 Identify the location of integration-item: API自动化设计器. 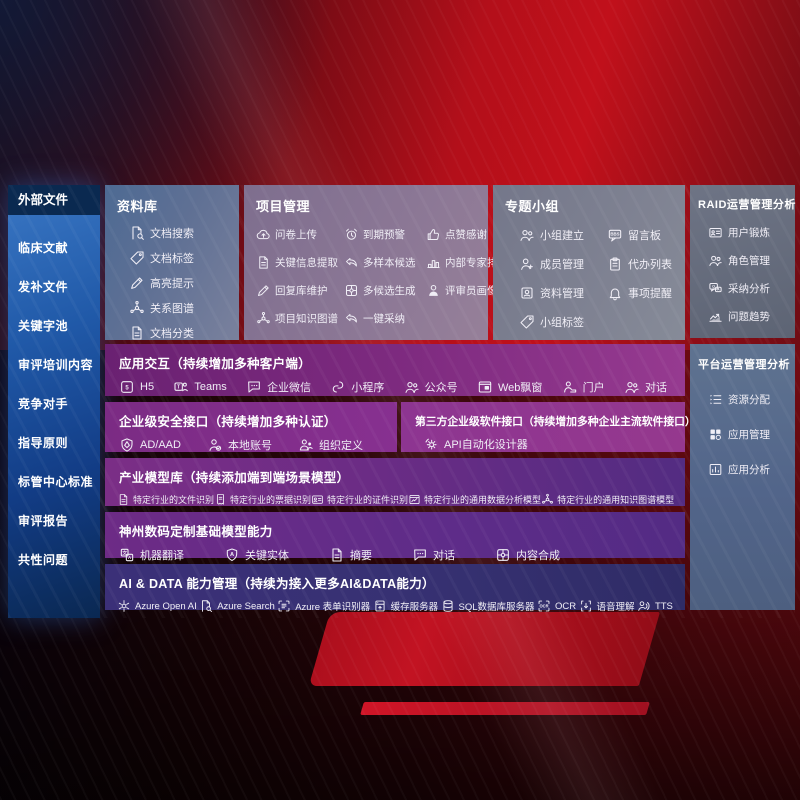
(475, 444).